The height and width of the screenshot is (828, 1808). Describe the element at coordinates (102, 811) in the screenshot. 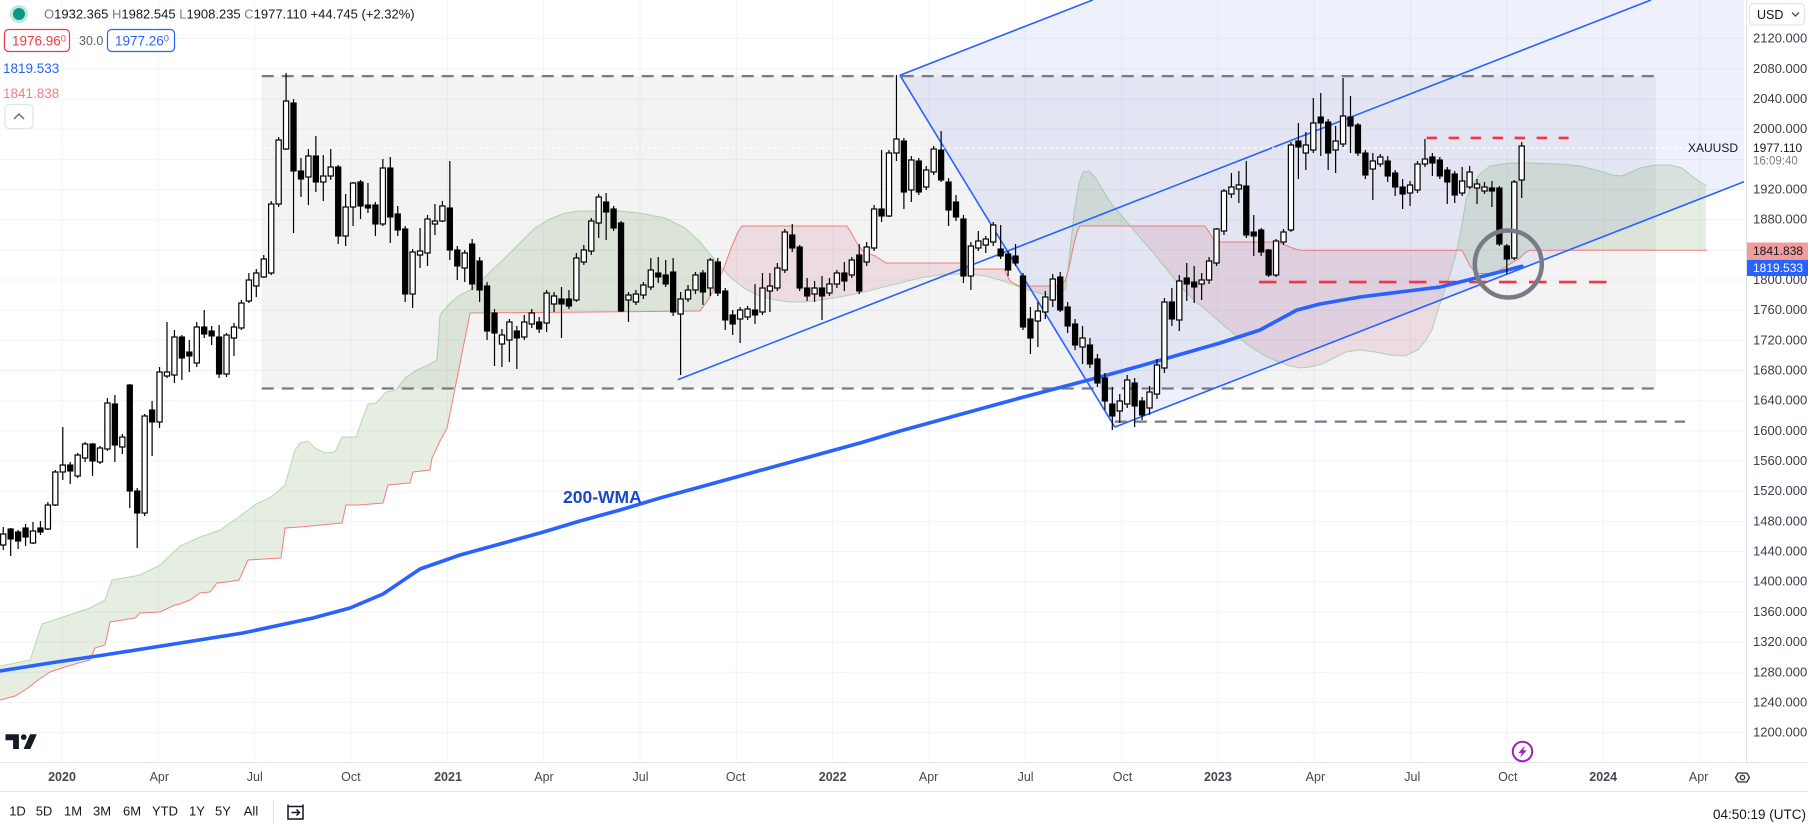

I see `svg-text: 3M` at that location.